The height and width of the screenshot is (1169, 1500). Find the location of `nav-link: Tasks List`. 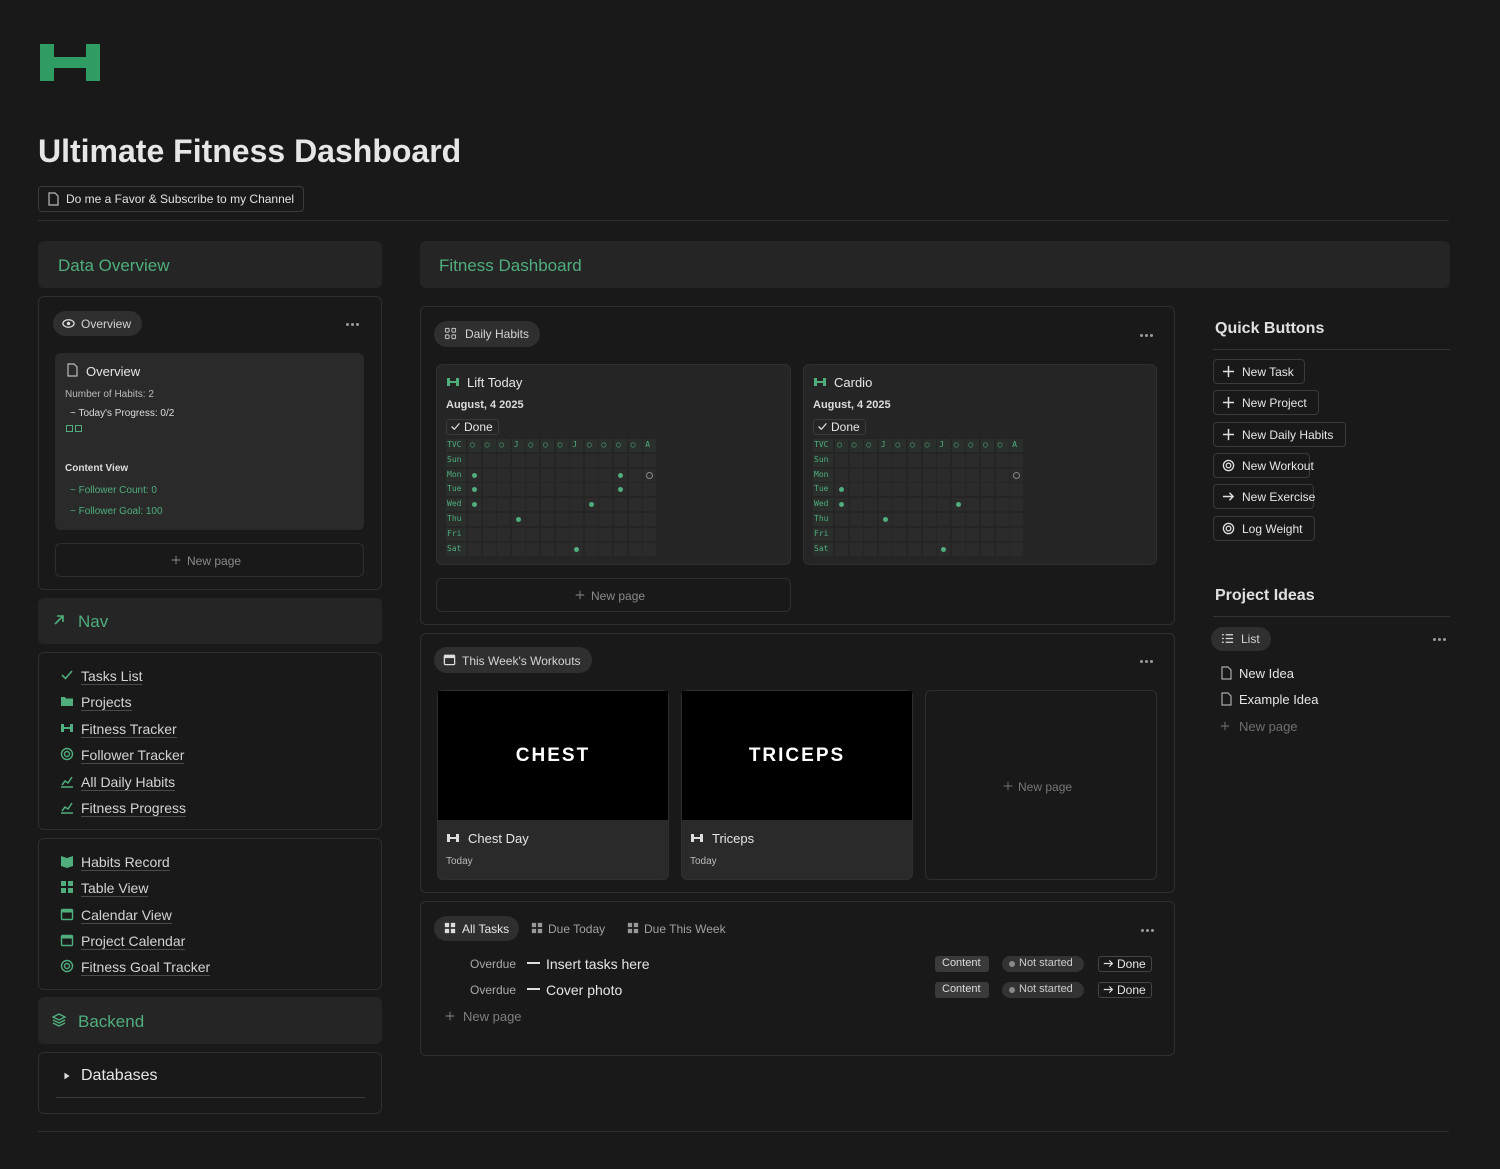

nav-link: Tasks List is located at coordinates (112, 676).